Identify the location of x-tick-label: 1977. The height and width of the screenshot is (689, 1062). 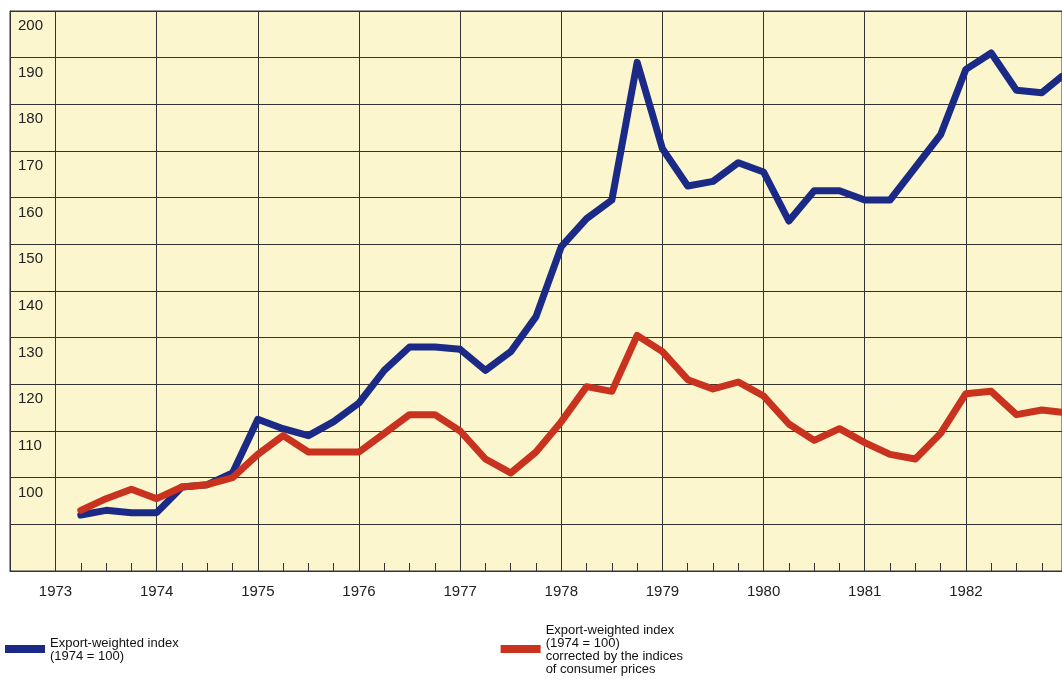
(460, 590).